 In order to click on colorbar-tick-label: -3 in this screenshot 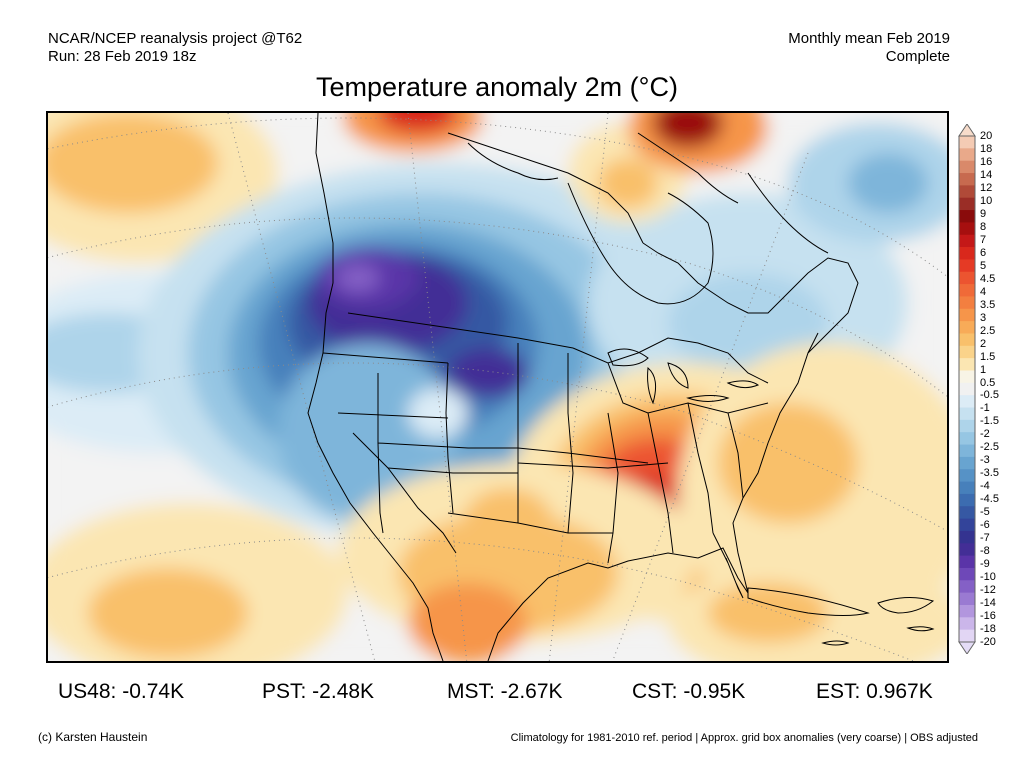, I will do `click(985, 460)`.